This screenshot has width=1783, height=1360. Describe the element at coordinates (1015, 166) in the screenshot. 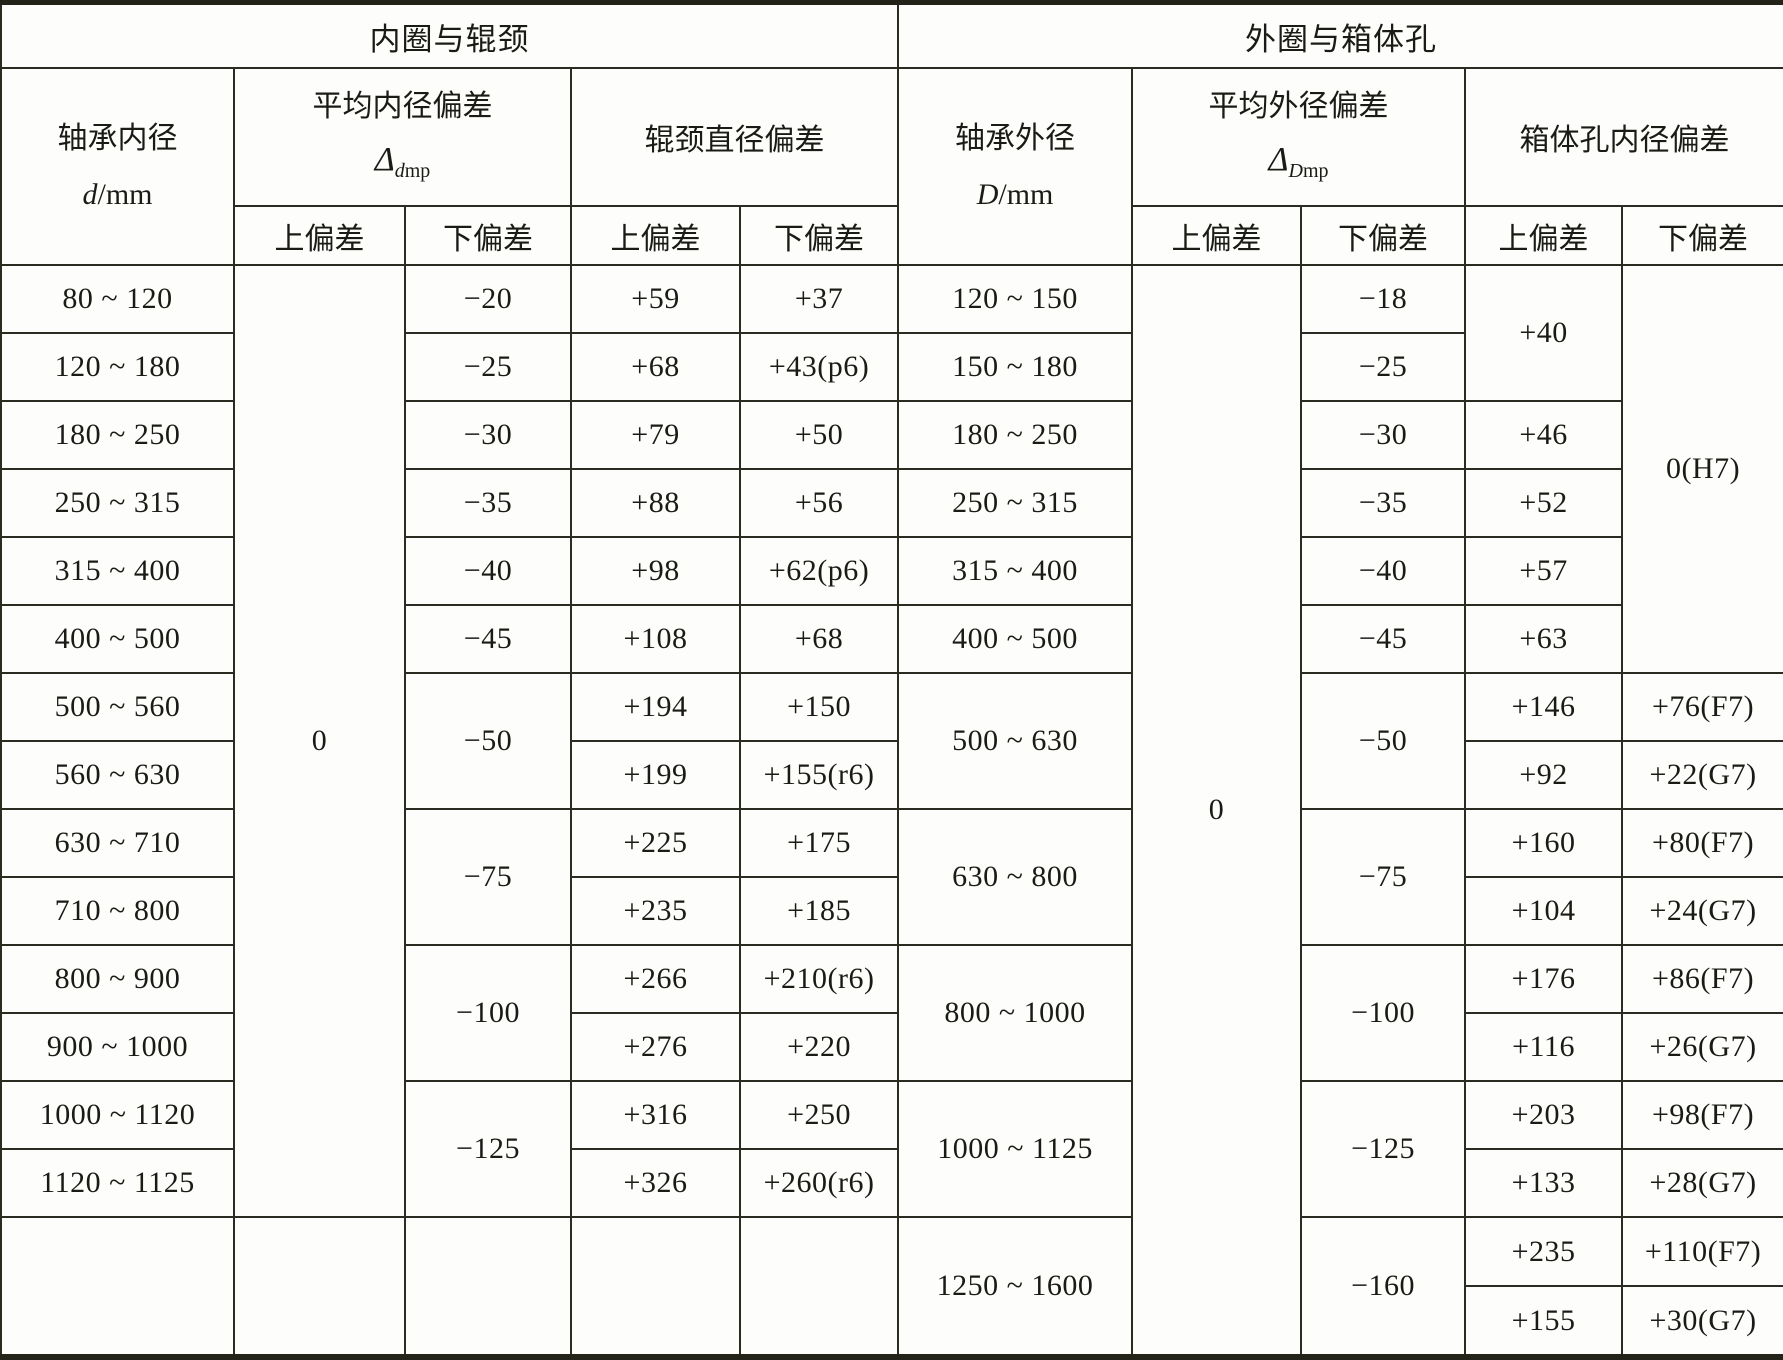

I see `outer-diameter-header: 轴承外径 D/mm` at that location.